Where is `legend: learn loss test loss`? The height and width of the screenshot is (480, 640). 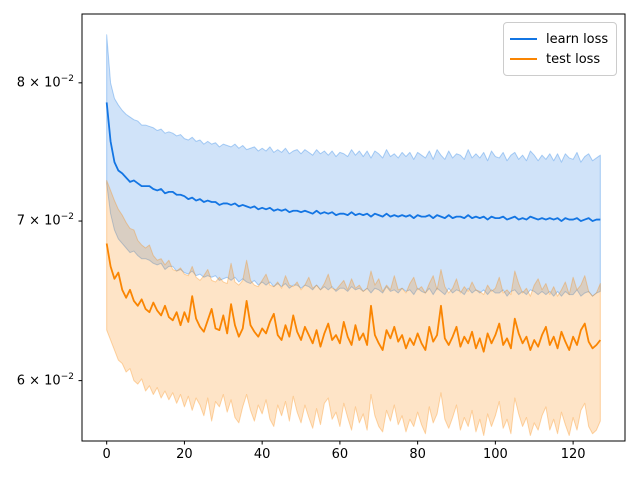 legend: learn loss test loss is located at coordinates (560, 49).